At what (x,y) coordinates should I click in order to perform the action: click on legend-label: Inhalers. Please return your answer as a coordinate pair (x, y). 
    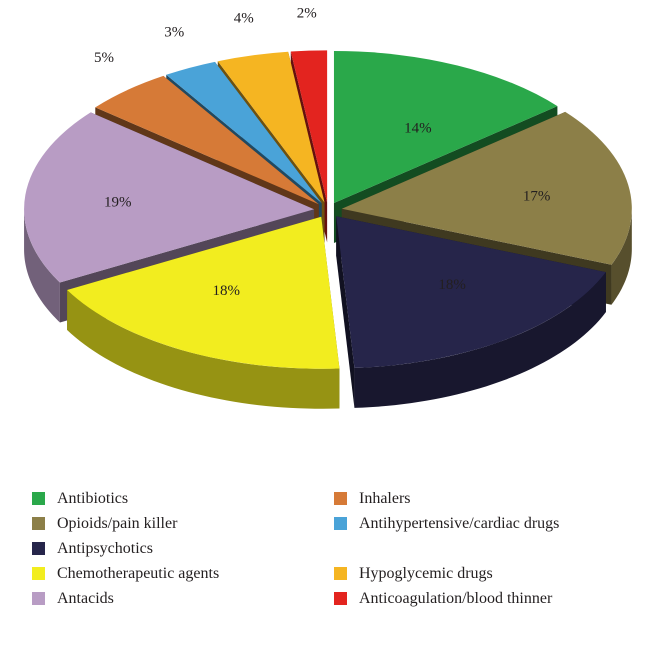
    Looking at the image, I should click on (385, 498).